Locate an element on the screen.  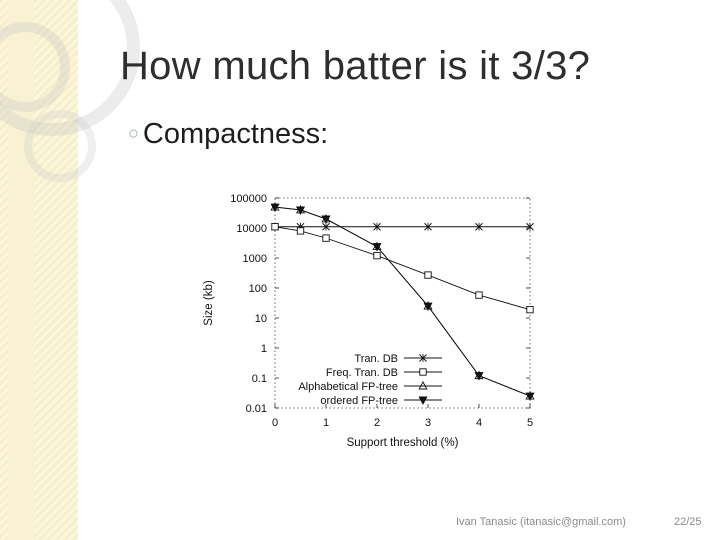
legend-marker-alphabetical-fp-tree is located at coordinates (423, 385).